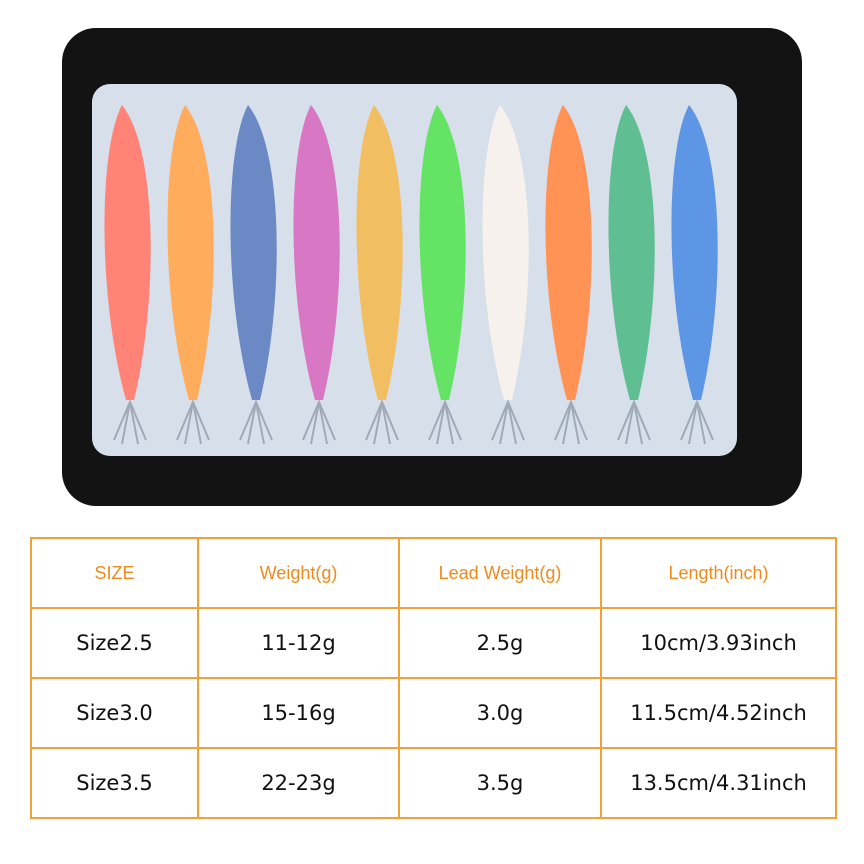 The height and width of the screenshot is (864, 864). What do you see at coordinates (298, 573) in the screenshot?
I see `header-weight: Weight(g)` at bounding box center [298, 573].